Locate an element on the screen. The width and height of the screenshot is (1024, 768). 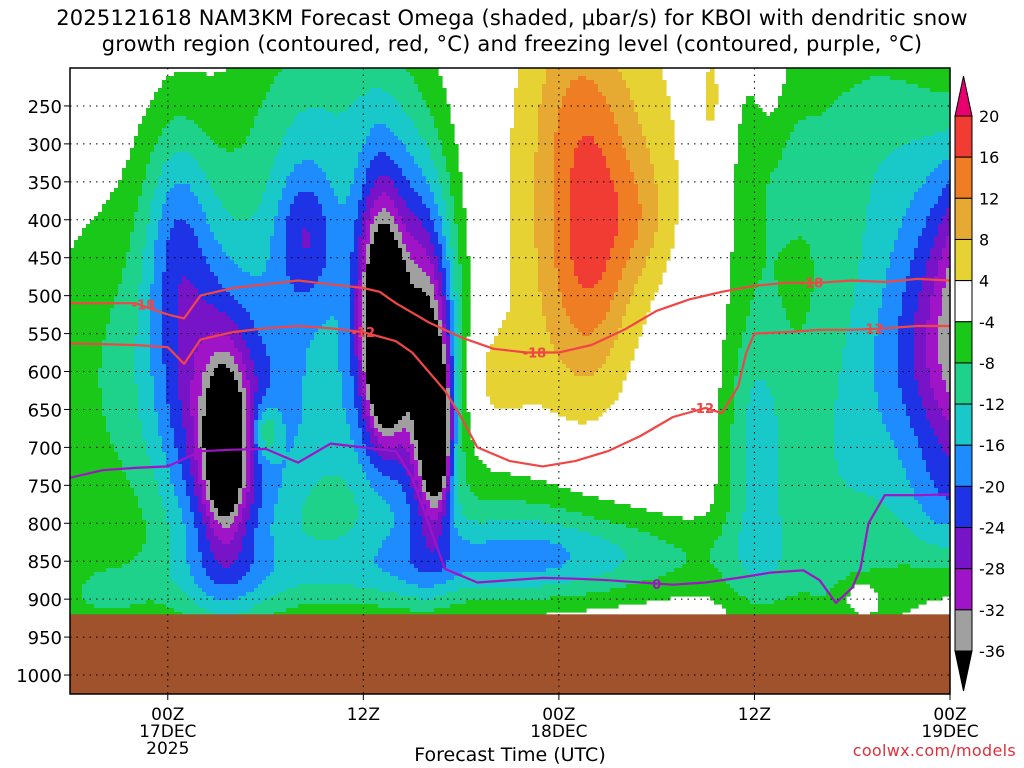
y-tick-label: 400 is located at coordinates (45, 221).